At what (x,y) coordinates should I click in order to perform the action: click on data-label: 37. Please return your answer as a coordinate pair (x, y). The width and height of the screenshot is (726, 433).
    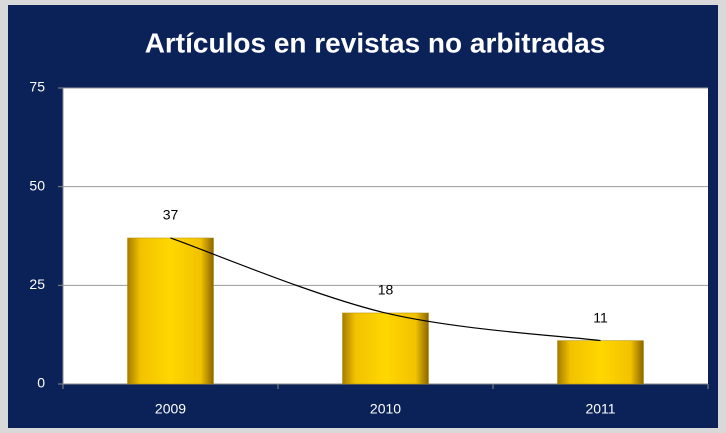
    Looking at the image, I should click on (171, 215).